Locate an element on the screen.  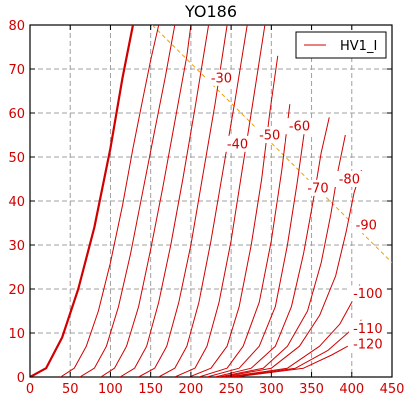
y-tick-label: 50 is located at coordinates (16, 158).